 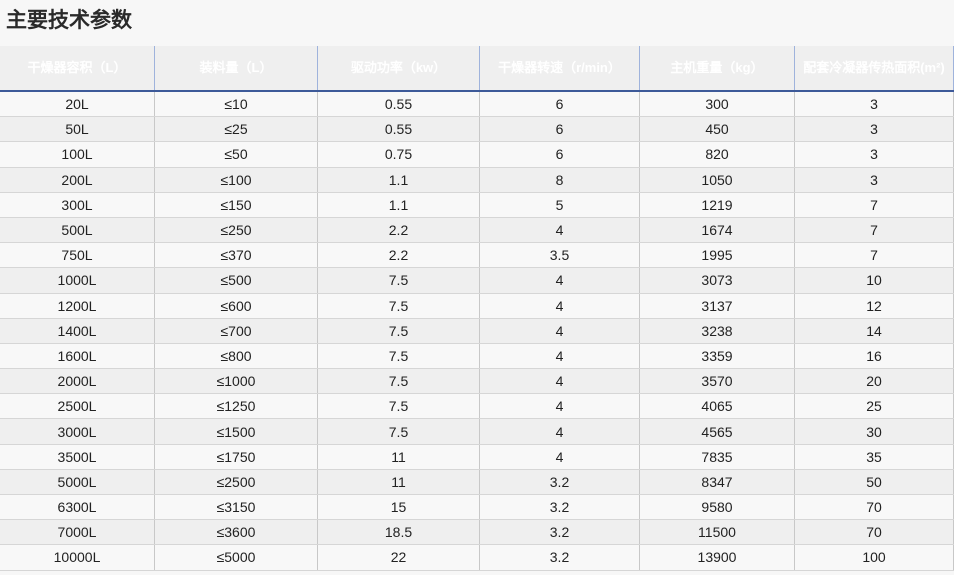 What do you see at coordinates (236, 68) in the screenshot?
I see `header-cell: 装料量（L）` at bounding box center [236, 68].